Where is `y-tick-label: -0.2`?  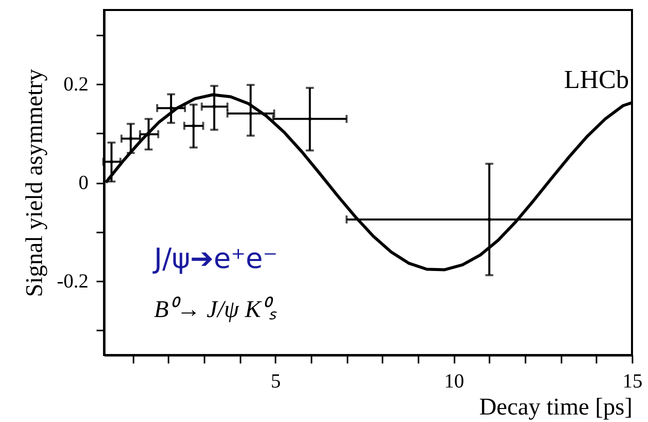 y-tick-label: -0.2 is located at coordinates (72, 281).